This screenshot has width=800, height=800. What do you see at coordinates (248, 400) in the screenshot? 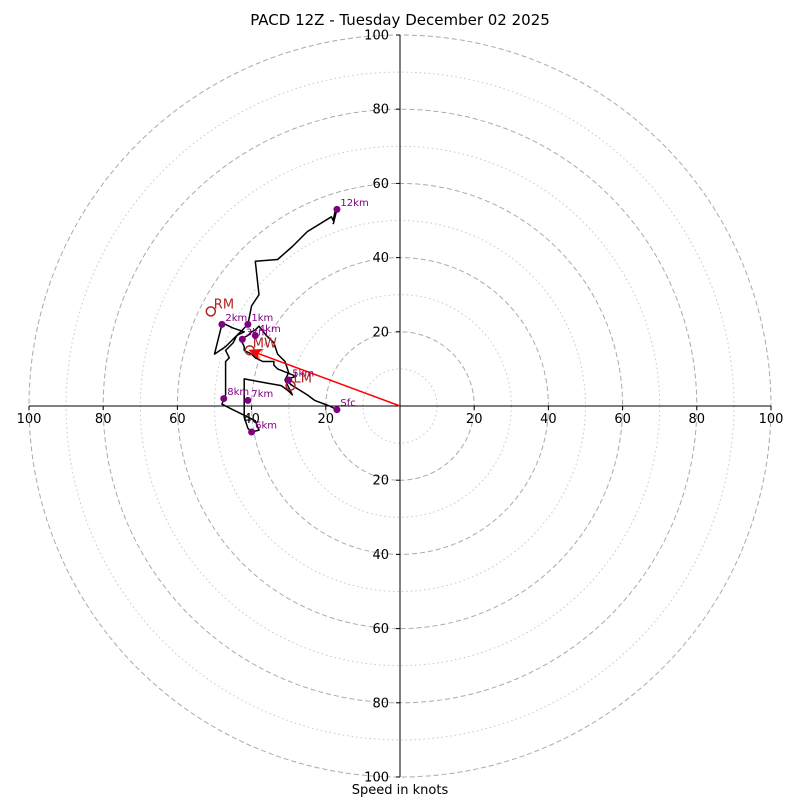
I see `height-marker-7km` at bounding box center [248, 400].